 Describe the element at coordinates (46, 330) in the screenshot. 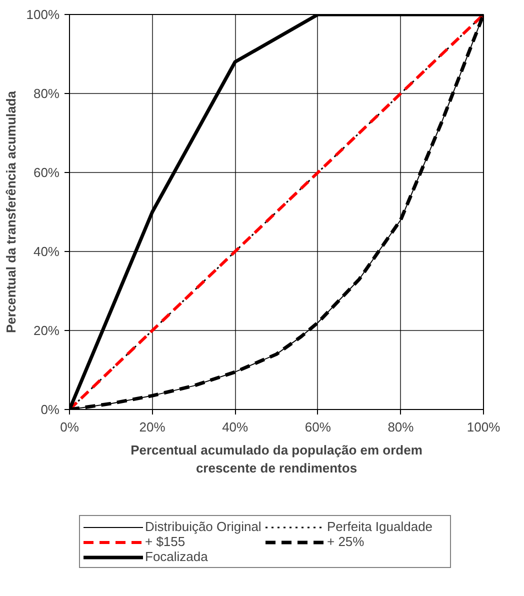

I see `y-tick-label: 20%` at that location.